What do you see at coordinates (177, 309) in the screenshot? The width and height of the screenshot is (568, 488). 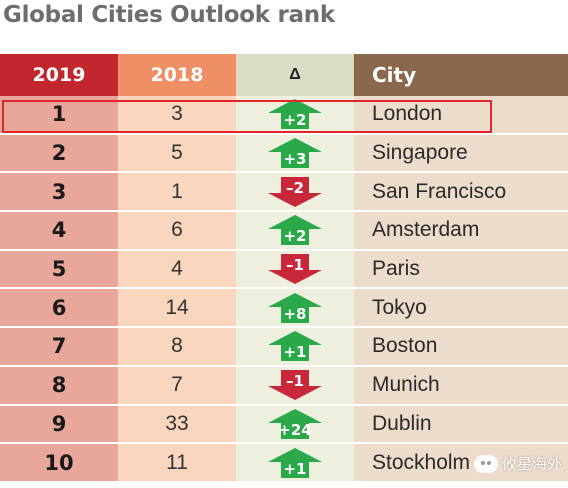 I see `rank-2018-cell: 14` at bounding box center [177, 309].